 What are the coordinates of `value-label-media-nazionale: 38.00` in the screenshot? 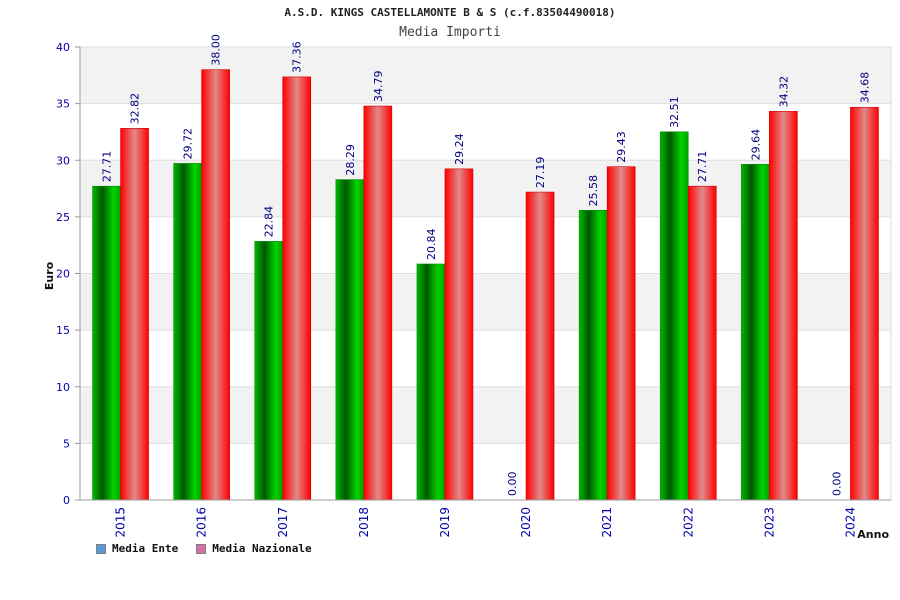 It's located at (216, 50).